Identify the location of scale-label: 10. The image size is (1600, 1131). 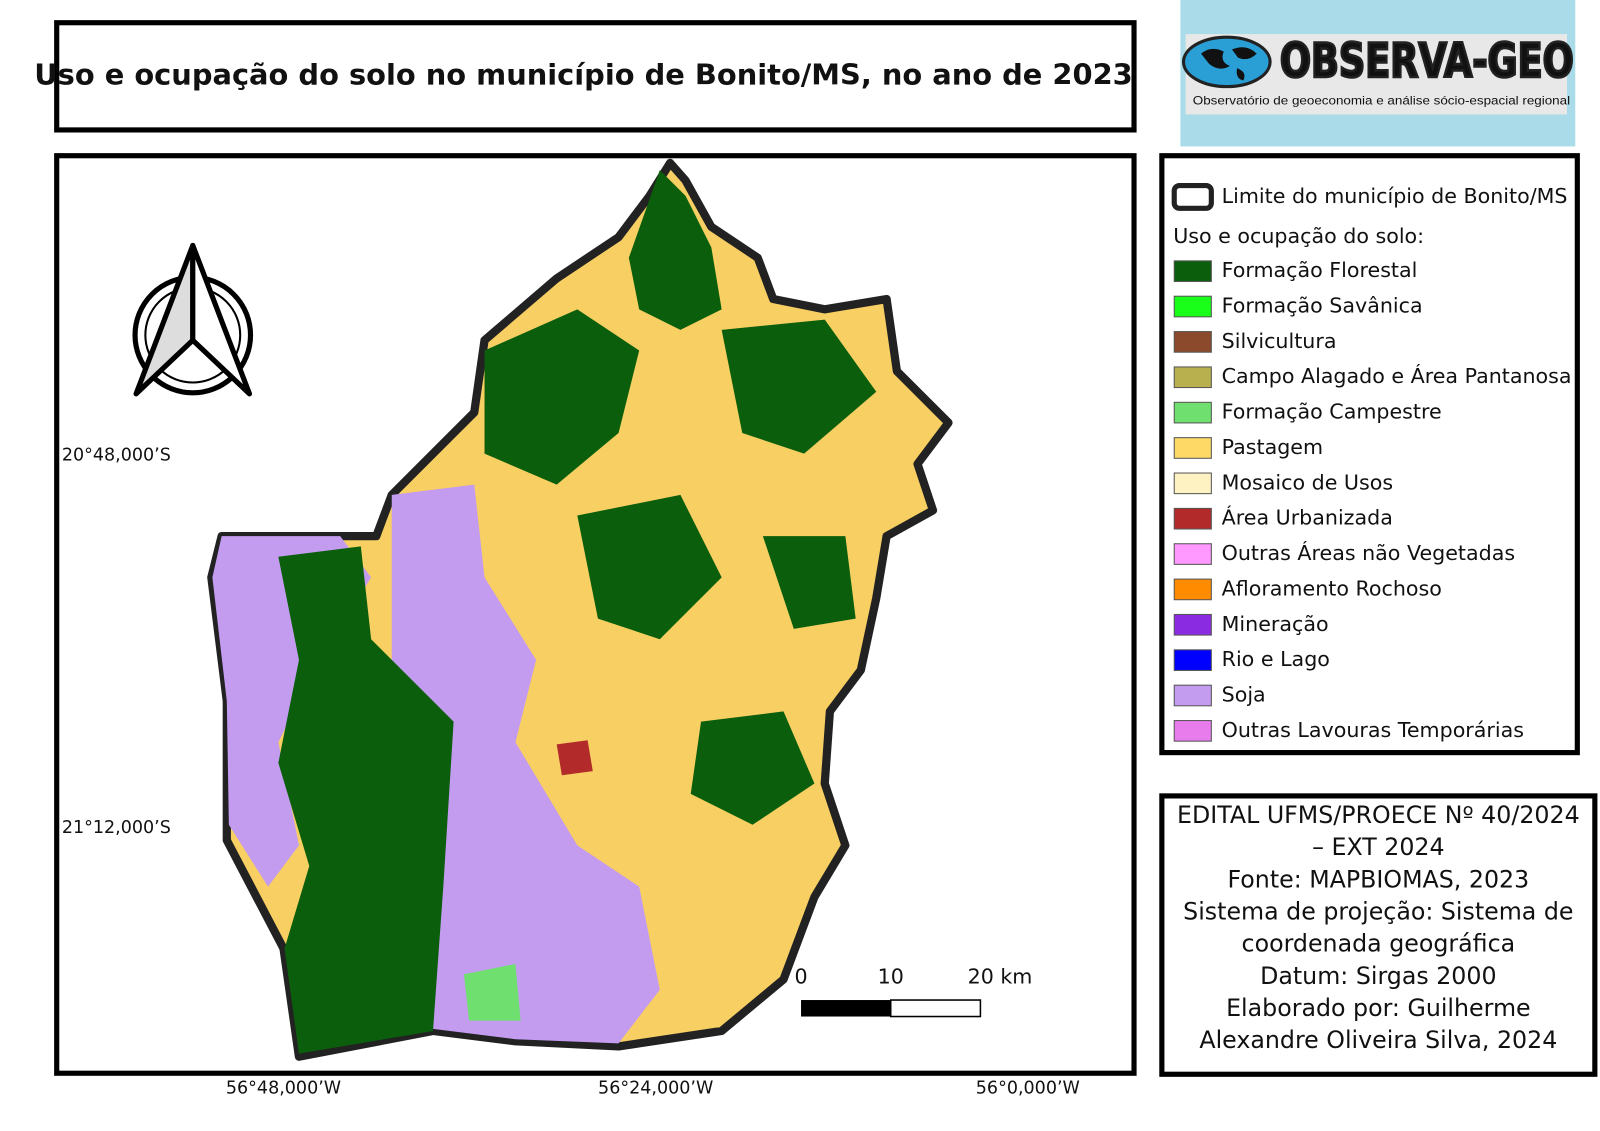
(891, 976).